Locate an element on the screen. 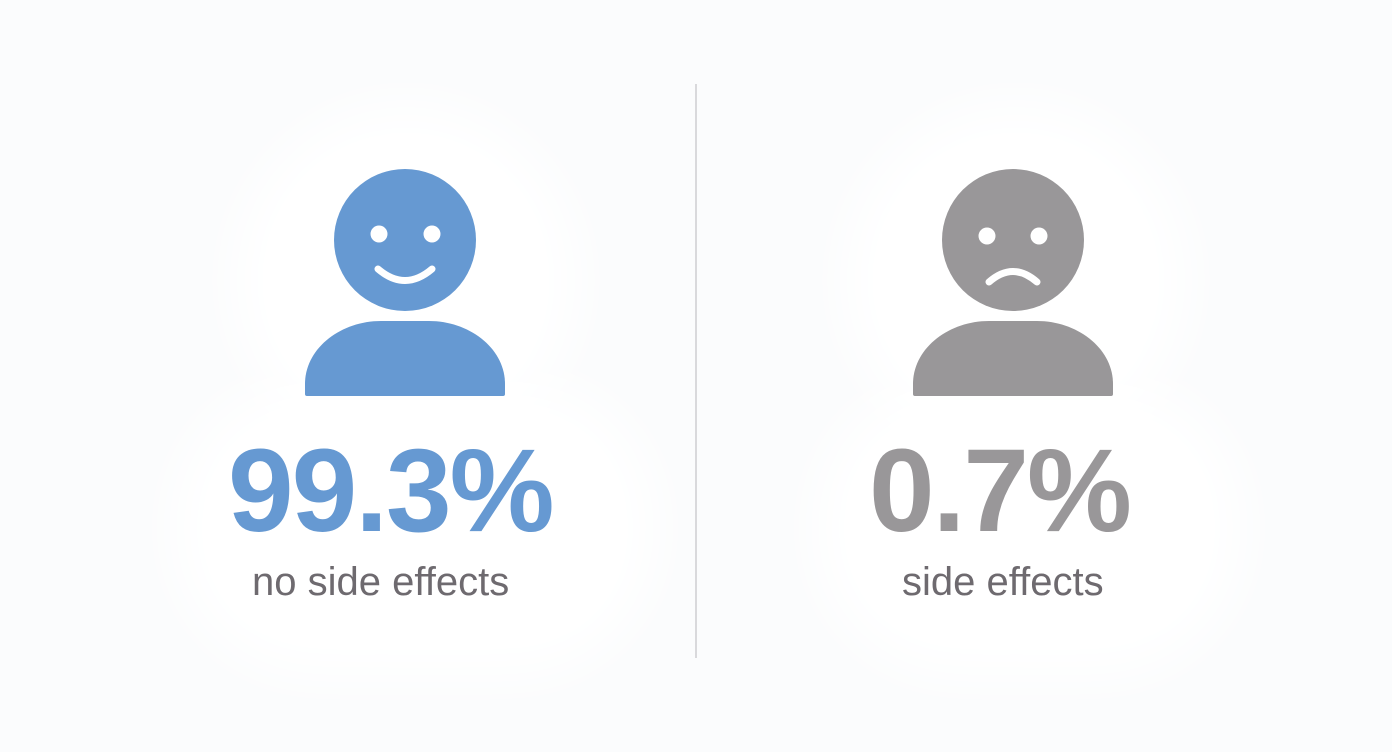 The height and width of the screenshot is (752, 1392). happy-person-icon is located at coordinates (405, 282).